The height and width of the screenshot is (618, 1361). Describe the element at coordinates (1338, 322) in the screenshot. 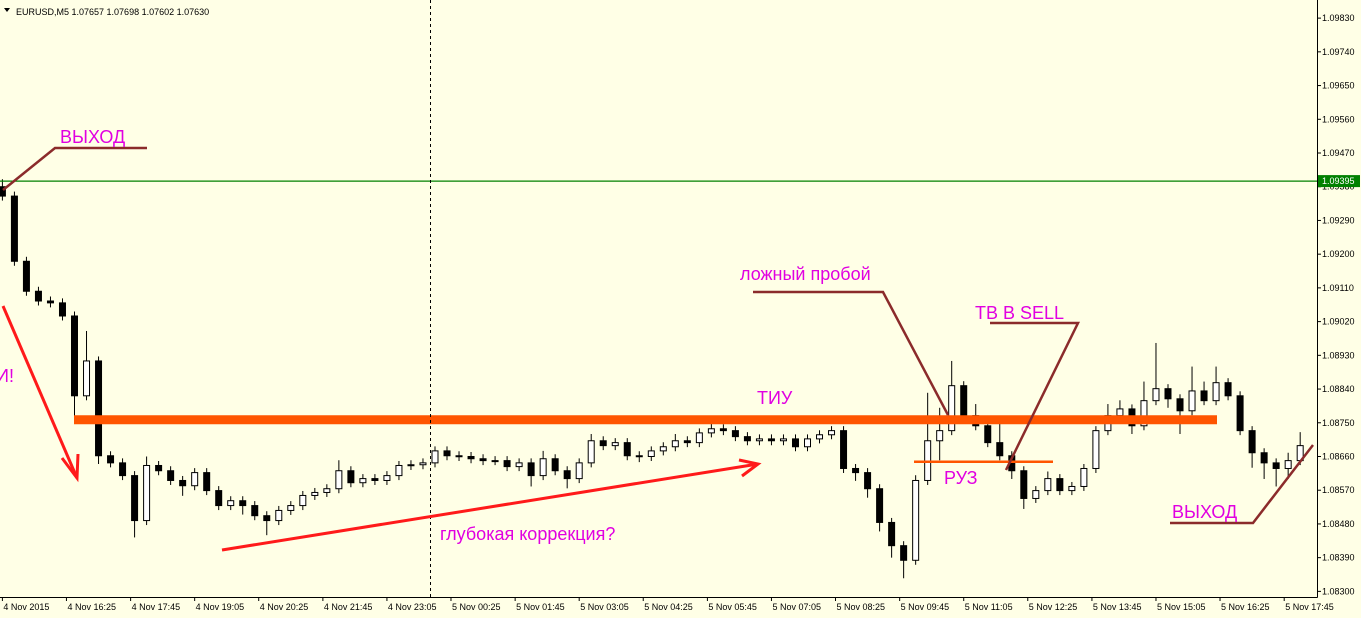

I see `y-tick-label: 1.09020` at that location.